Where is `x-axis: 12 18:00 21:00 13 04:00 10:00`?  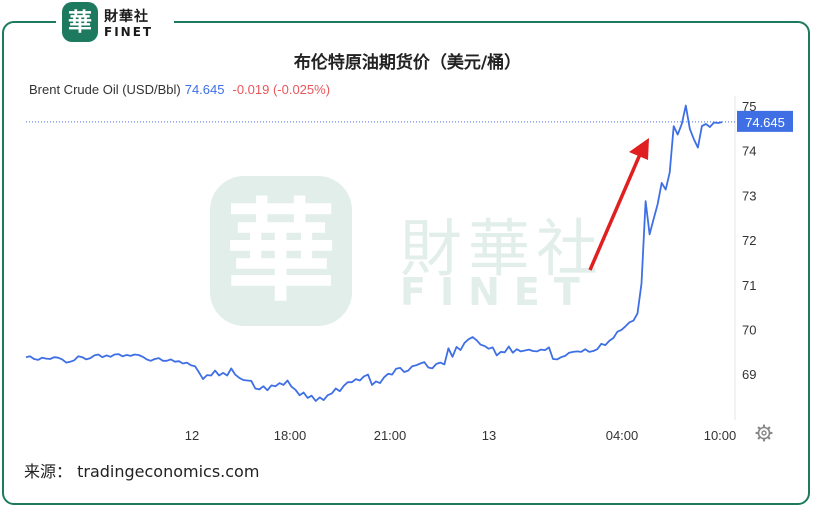 x-axis: 12 18:00 21:00 13 04:00 10:00 is located at coordinates (461, 435).